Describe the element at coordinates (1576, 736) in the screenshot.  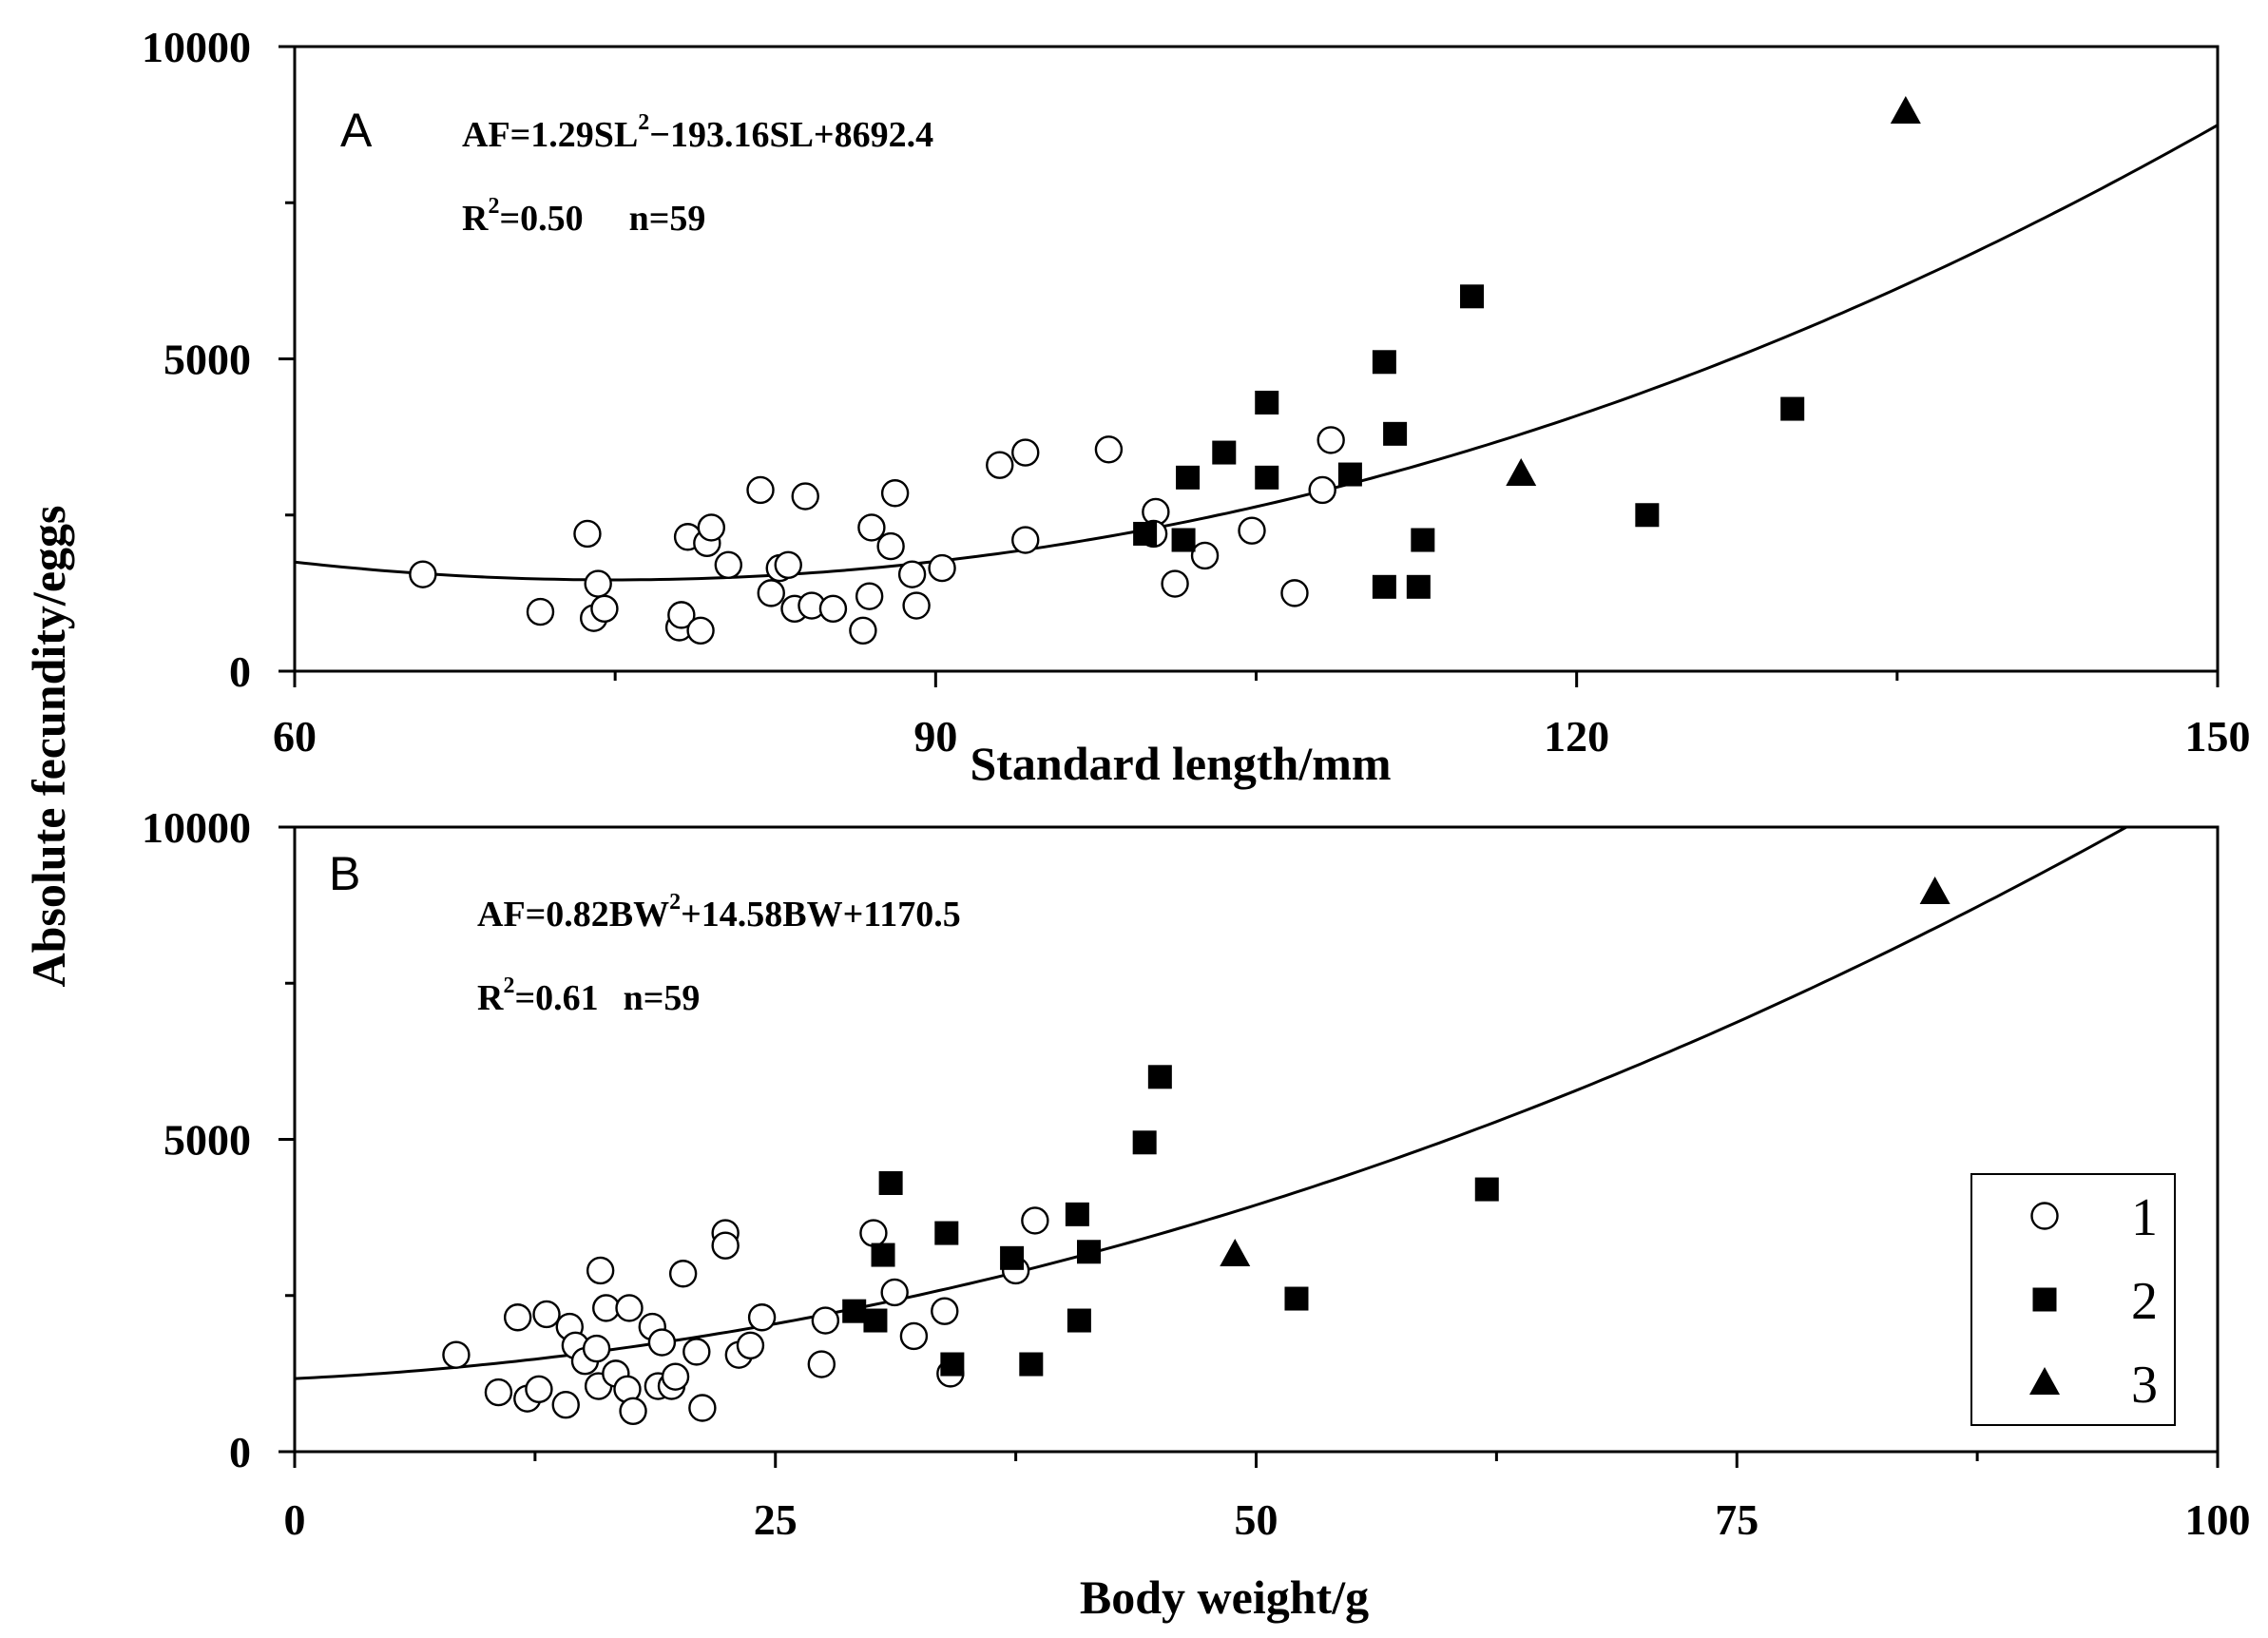
I see `panel-a-x-tick-label-120: 120` at that location.